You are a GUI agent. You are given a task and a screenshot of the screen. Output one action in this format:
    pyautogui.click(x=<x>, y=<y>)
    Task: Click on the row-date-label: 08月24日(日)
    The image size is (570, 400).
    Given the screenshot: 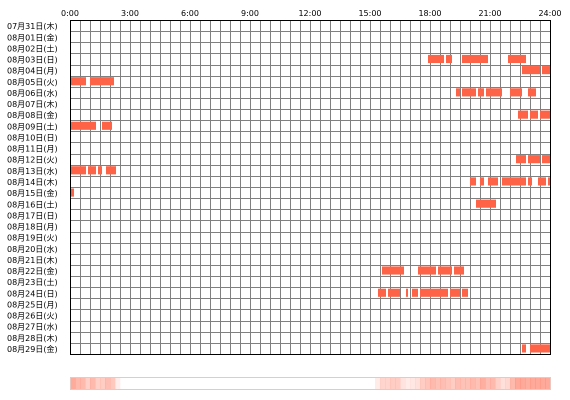 What is the action you would take?
    pyautogui.click(x=32, y=293)
    